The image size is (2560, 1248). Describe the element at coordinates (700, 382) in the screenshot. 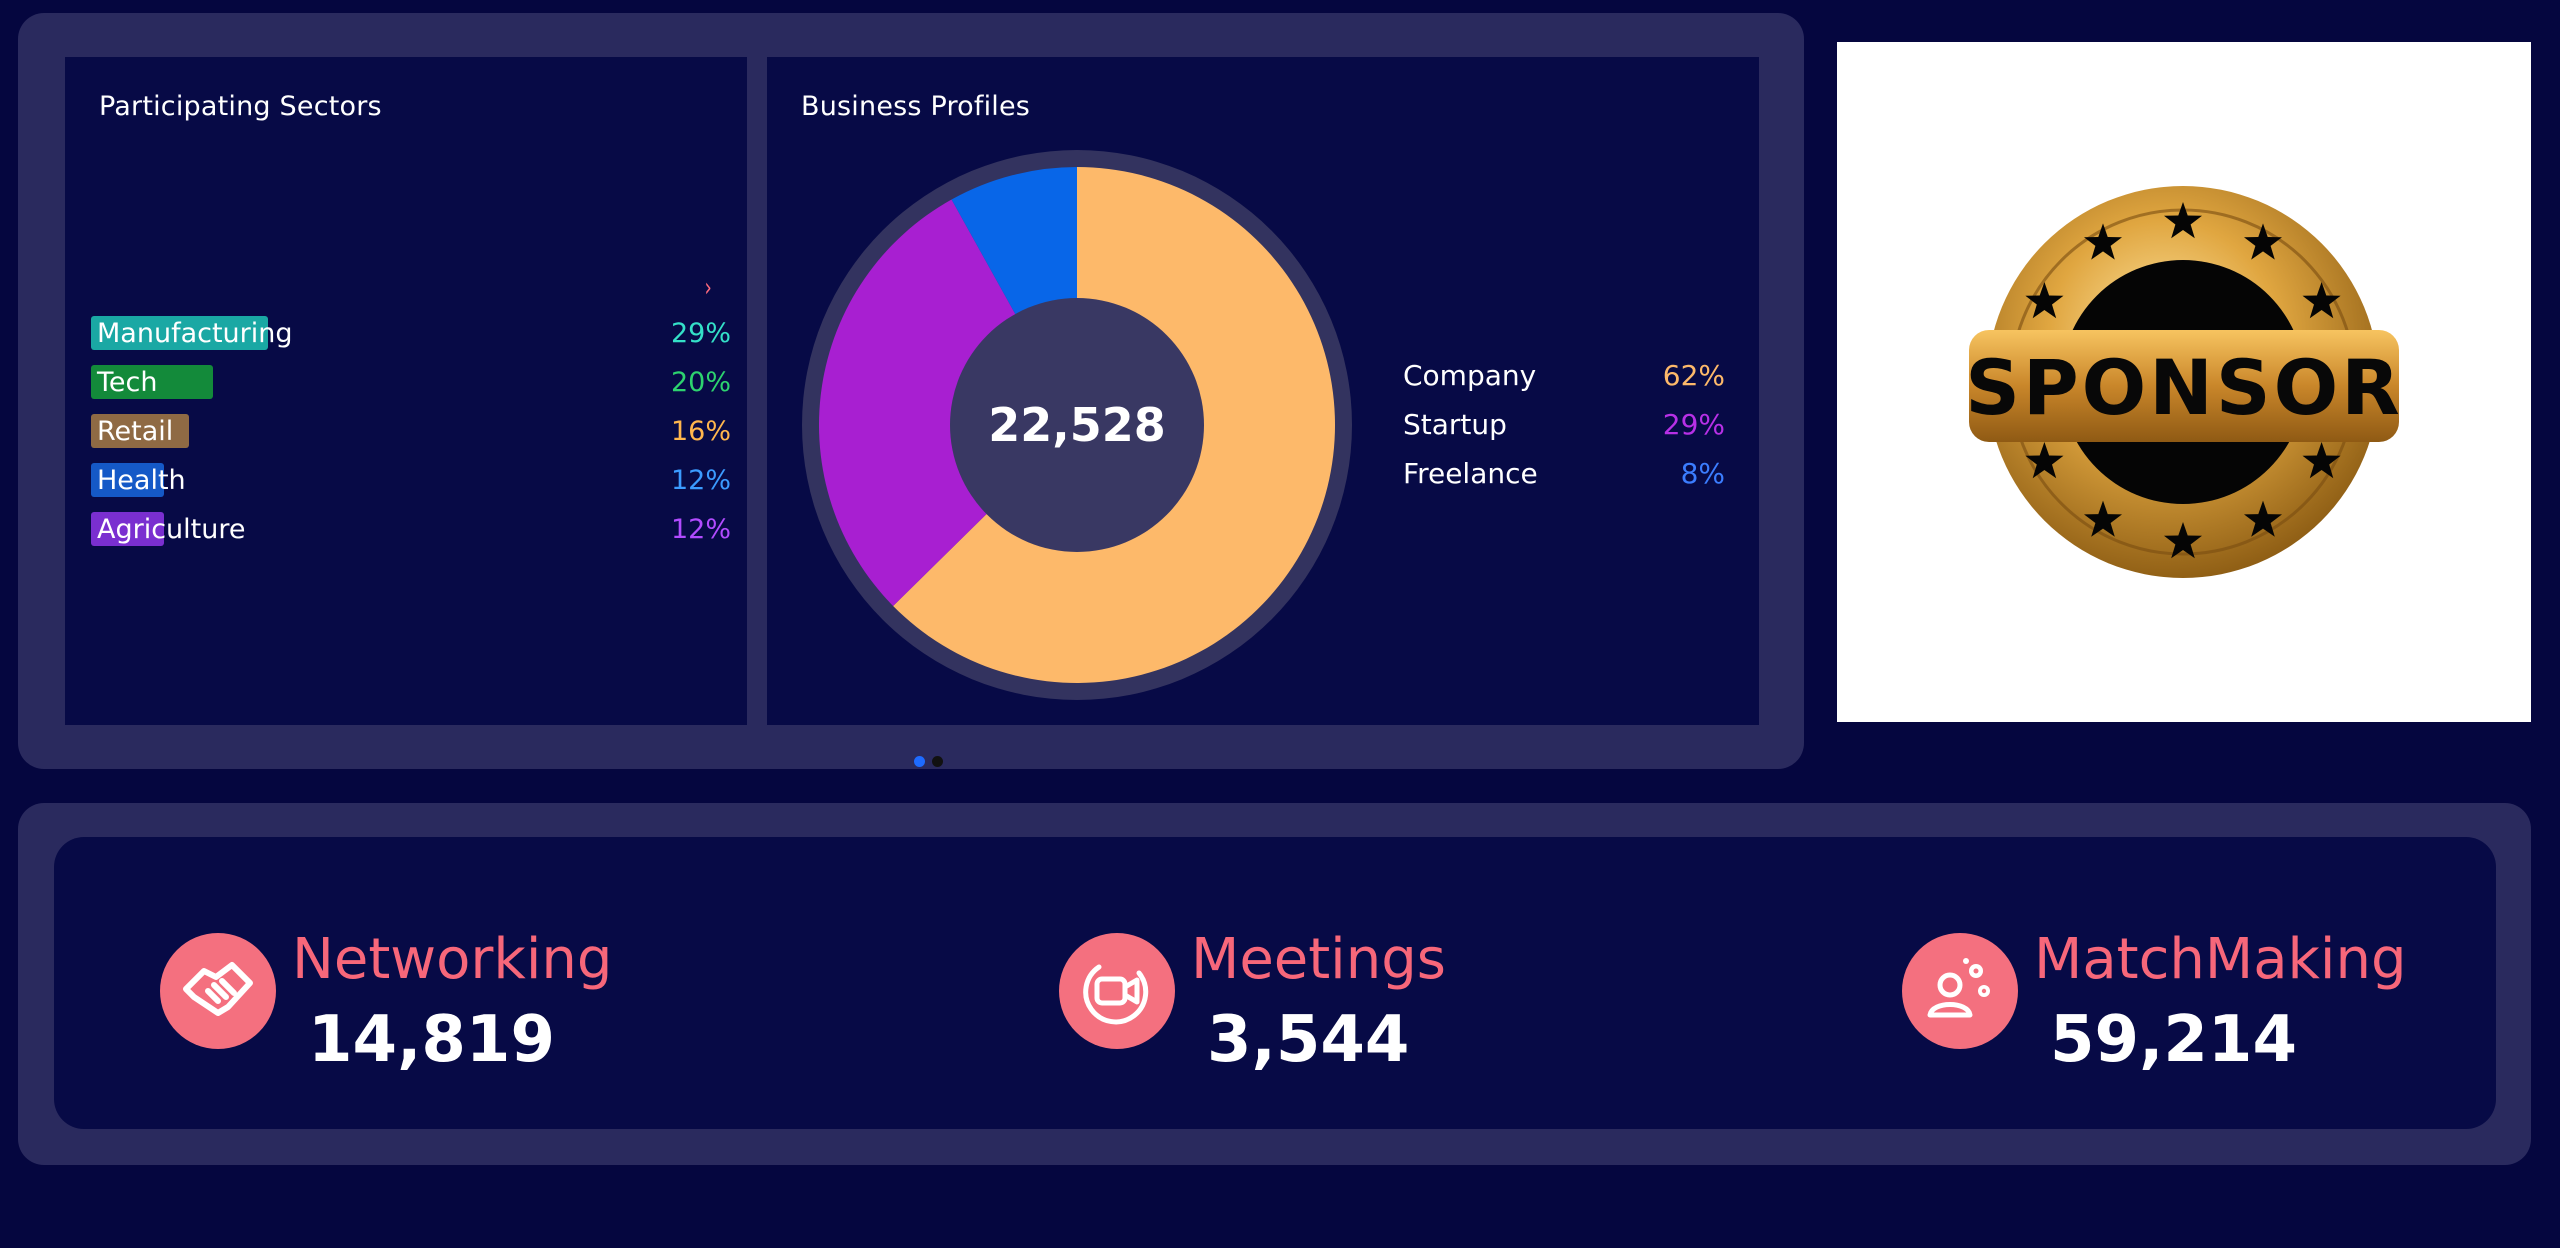

I see `sector-percent: 20%` at that location.